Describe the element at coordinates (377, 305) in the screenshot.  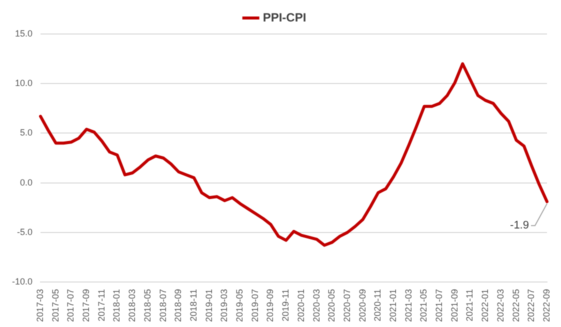
I see `x-tick-label: 2020-11` at that location.